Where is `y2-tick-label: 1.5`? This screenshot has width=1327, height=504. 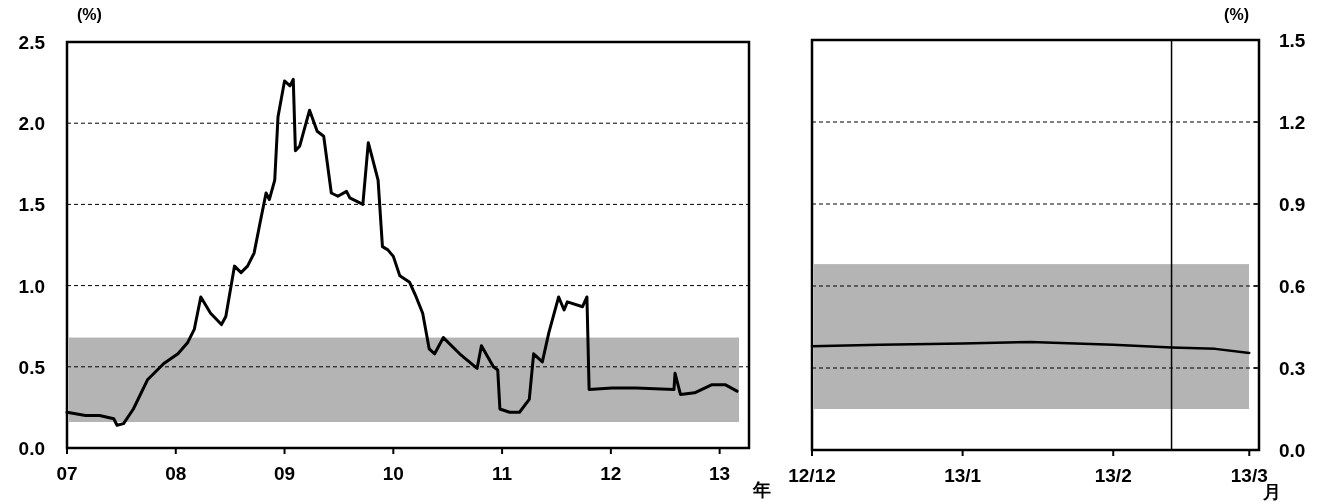 y2-tick-label: 1.5 is located at coordinates (1292, 40).